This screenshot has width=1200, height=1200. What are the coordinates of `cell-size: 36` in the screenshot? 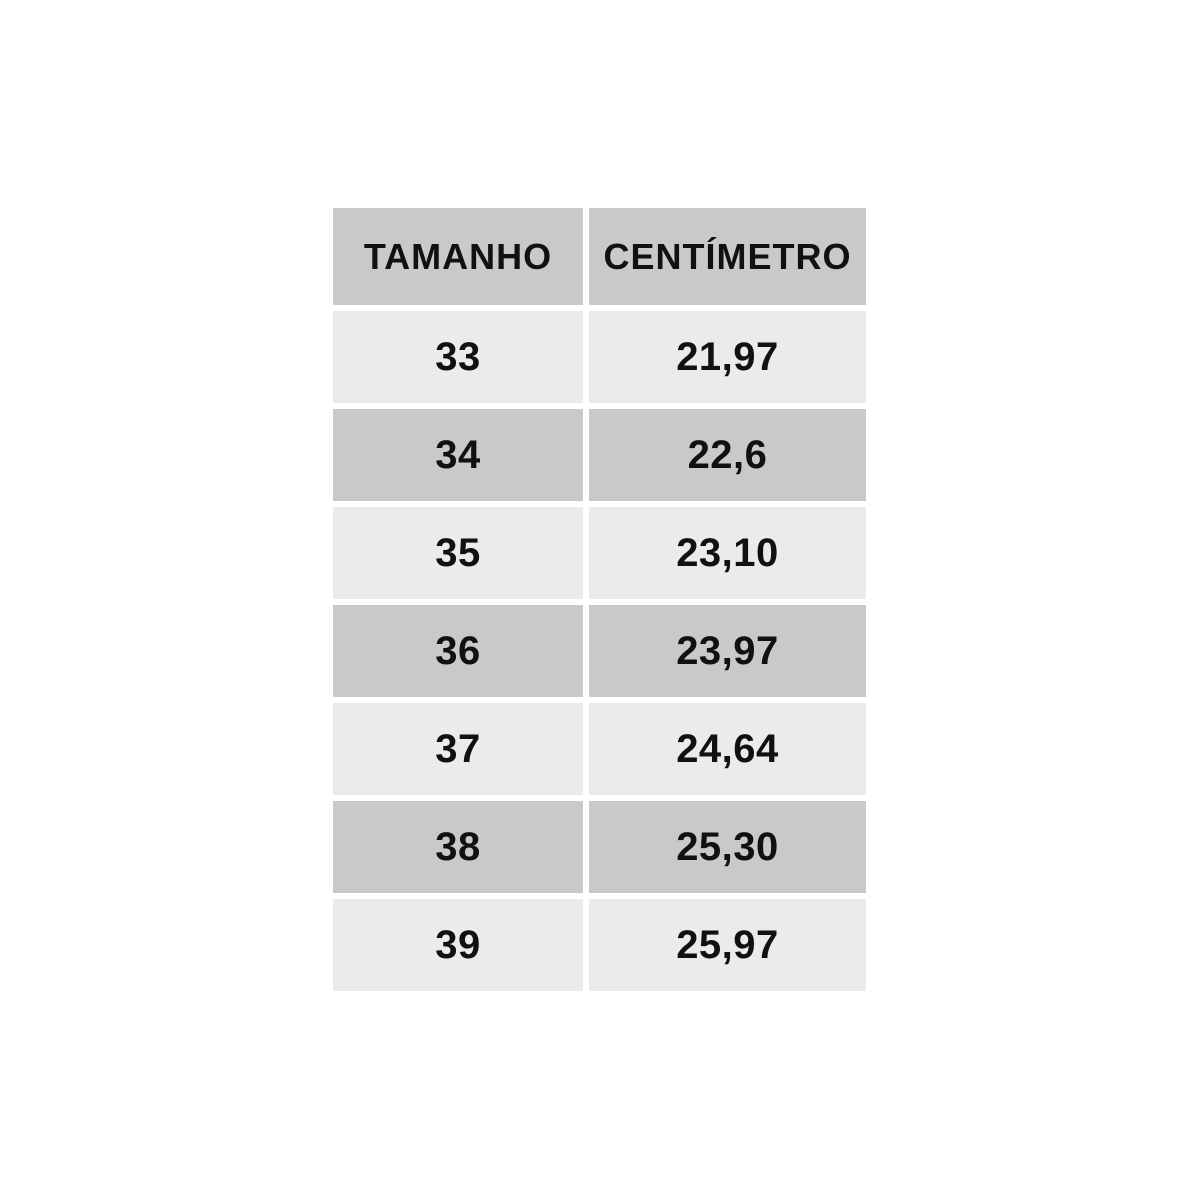 It's located at (458, 651).